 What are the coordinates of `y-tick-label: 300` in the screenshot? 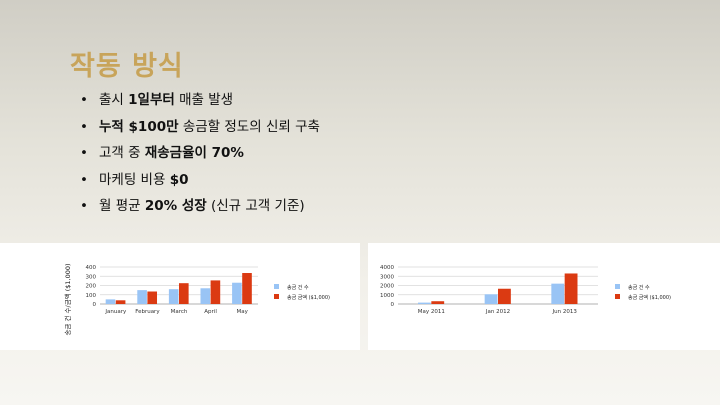 It's located at (91, 277).